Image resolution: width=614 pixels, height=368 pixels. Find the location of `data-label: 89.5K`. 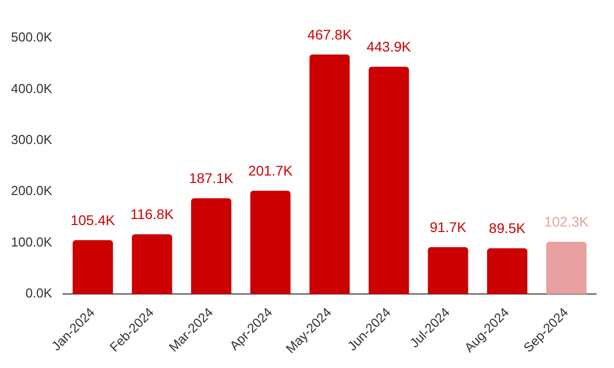

data-label: 89.5K is located at coordinates (507, 228).